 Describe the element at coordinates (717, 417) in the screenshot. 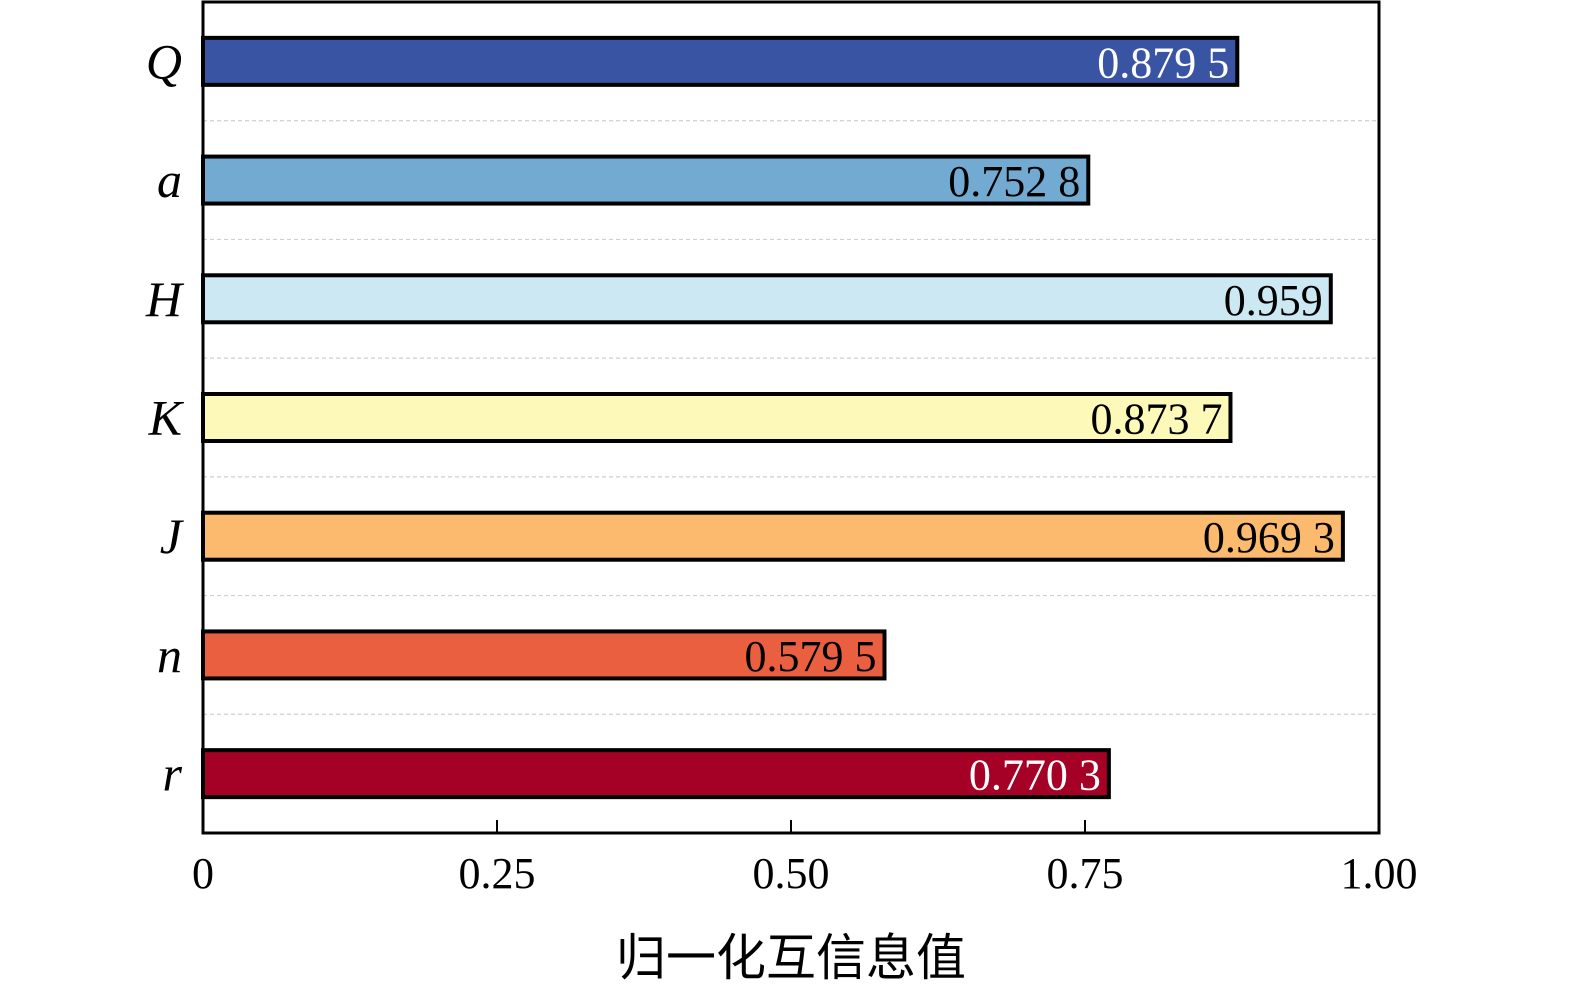

I see `bar-K` at that location.